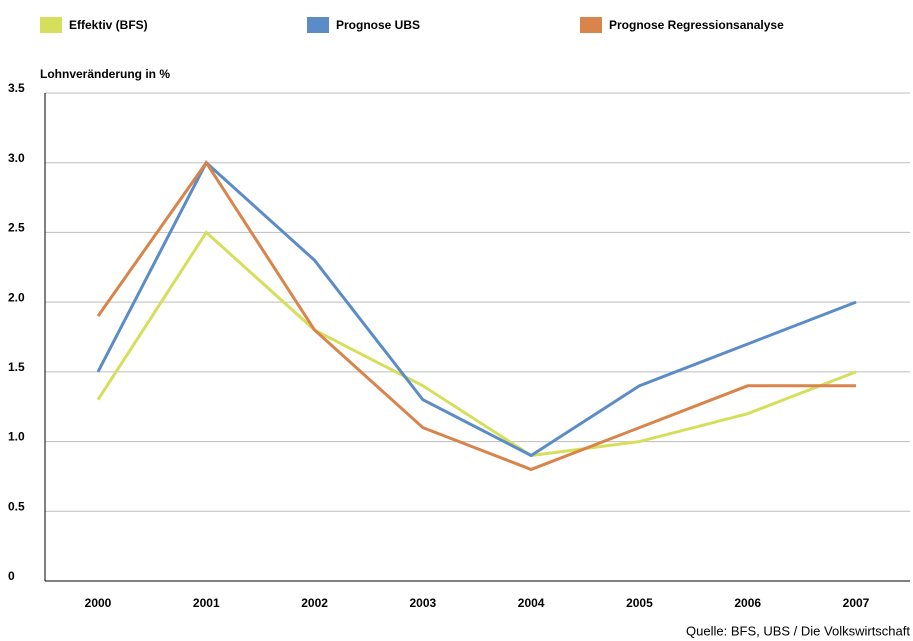  What do you see at coordinates (98, 603) in the screenshot?
I see `x-tick-label: 2000` at bounding box center [98, 603].